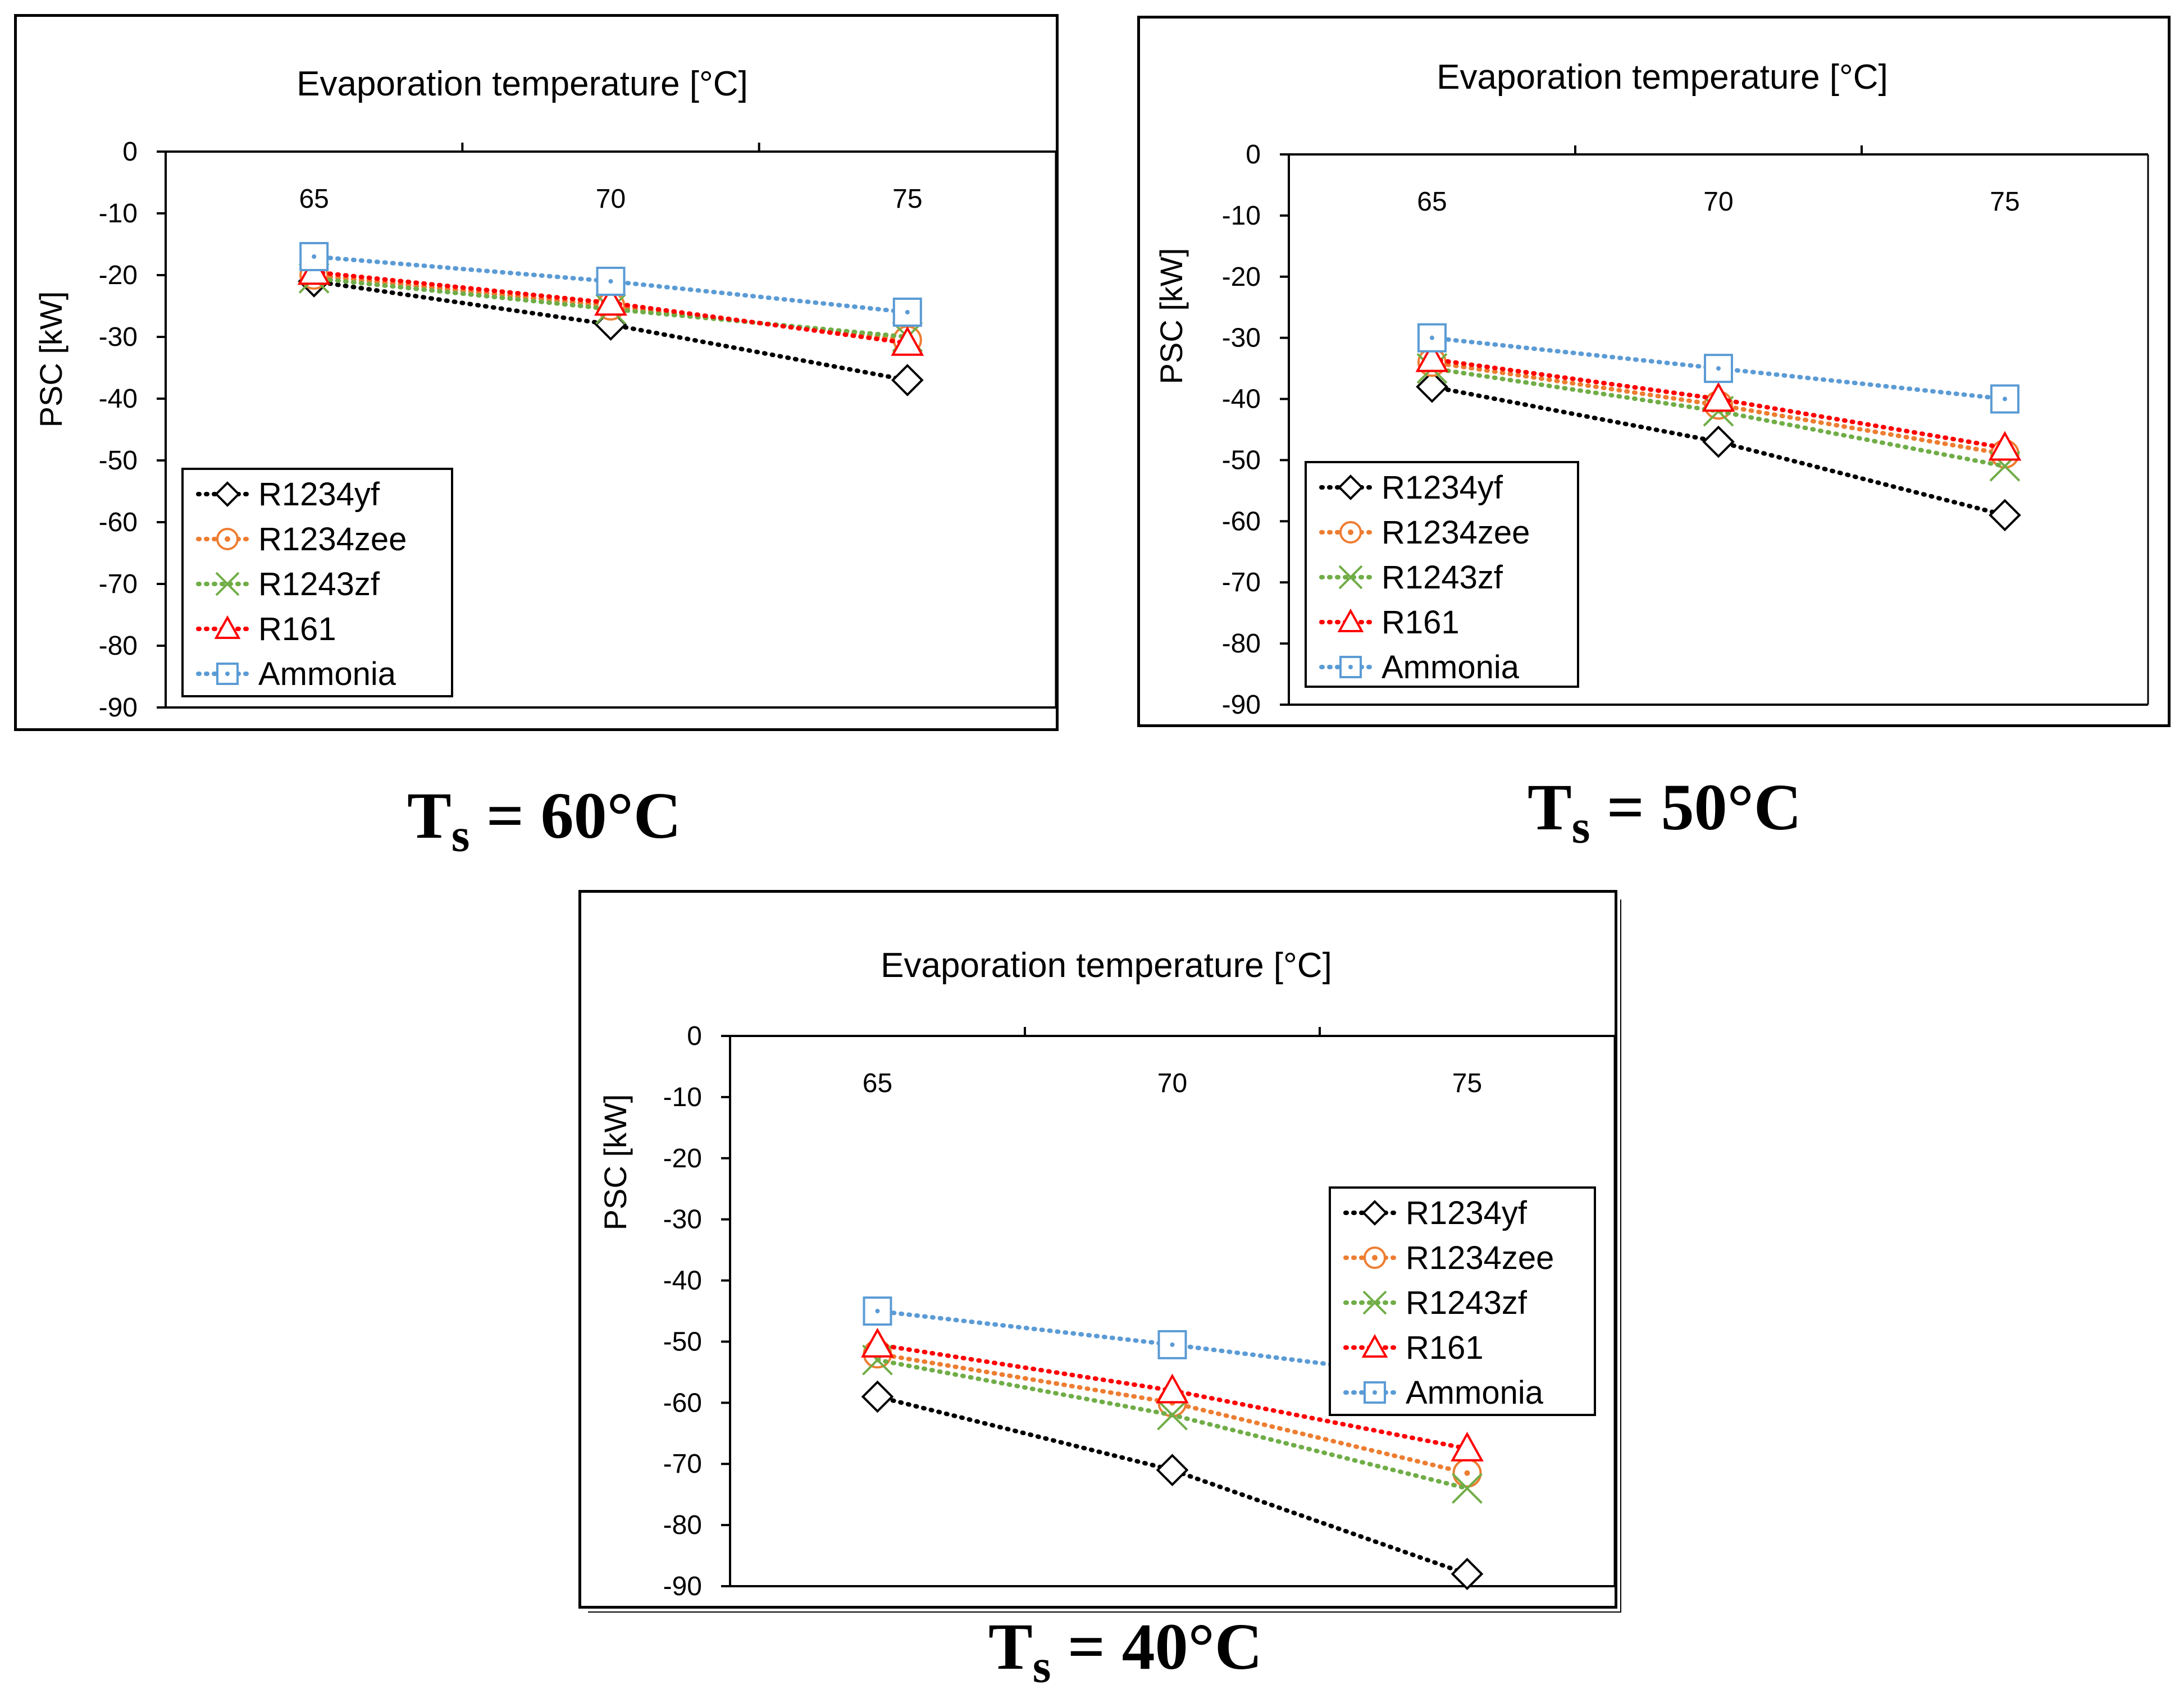 This screenshot has width=2184, height=1694. Describe the element at coordinates (1665, 811) in the screenshot. I see `caption-ts50: Ts = 50°C` at that location.